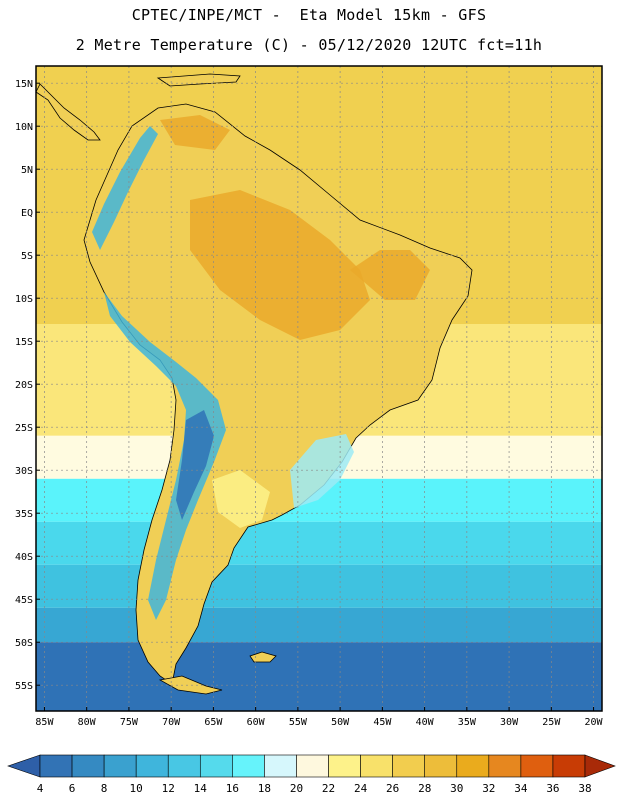 This screenshot has width=618, height=800. What do you see at coordinates (198, 80) in the screenshot?
I see `caribbean-islands` at bounding box center [198, 80].